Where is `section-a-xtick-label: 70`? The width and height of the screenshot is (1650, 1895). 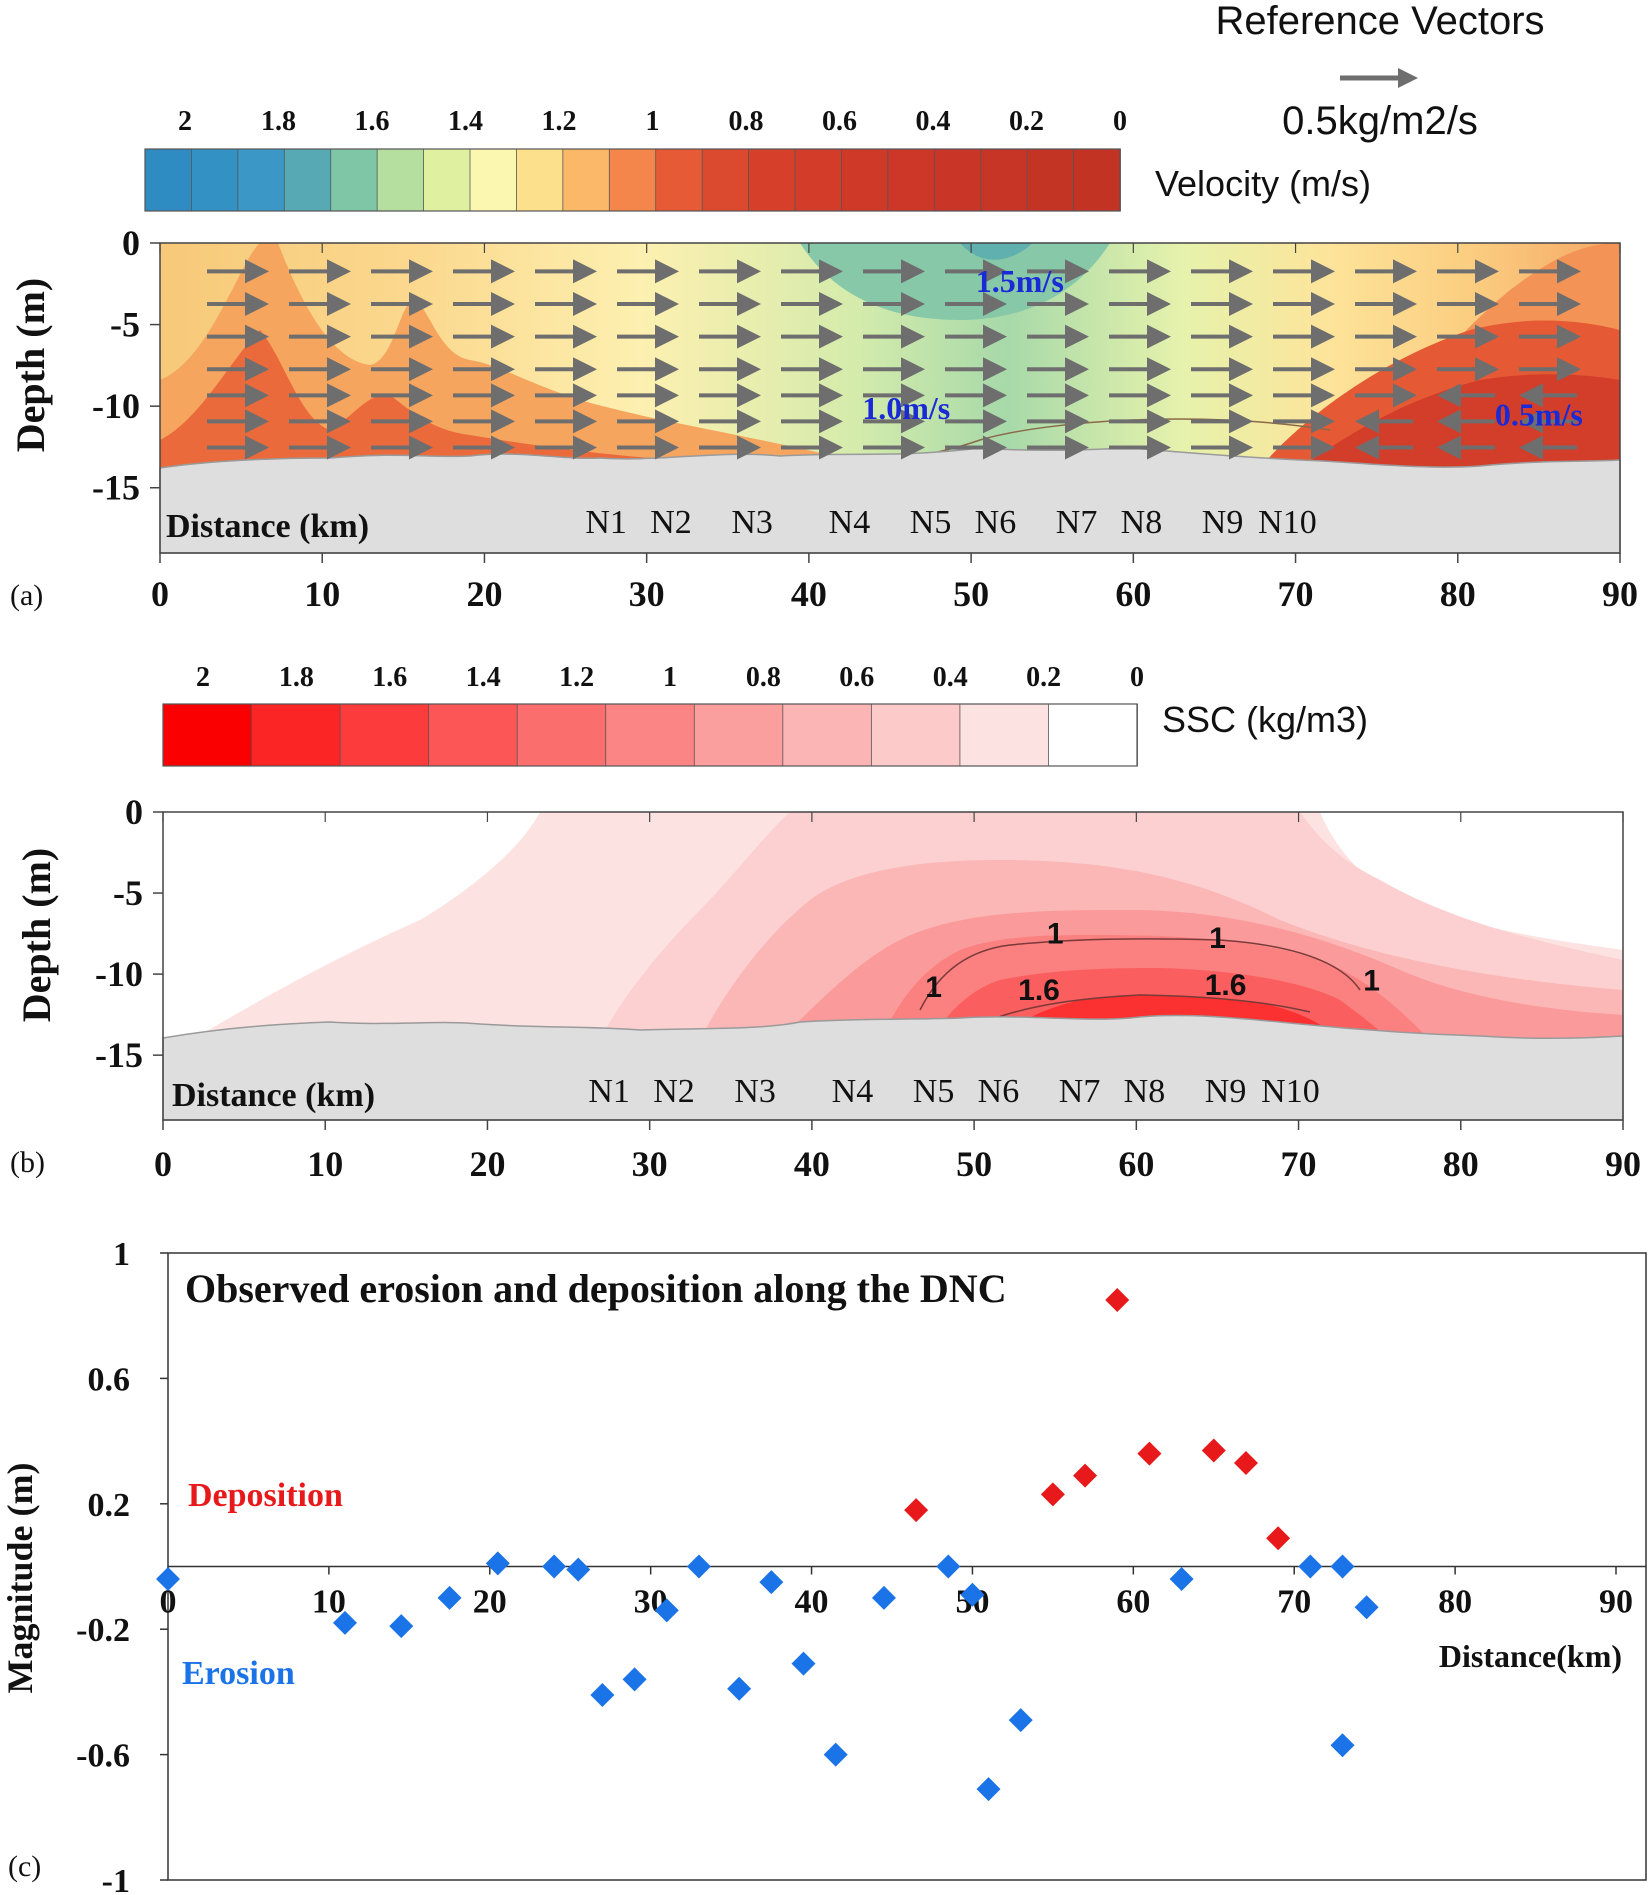
section-a-xtick-label: 70 is located at coordinates (1296, 594).